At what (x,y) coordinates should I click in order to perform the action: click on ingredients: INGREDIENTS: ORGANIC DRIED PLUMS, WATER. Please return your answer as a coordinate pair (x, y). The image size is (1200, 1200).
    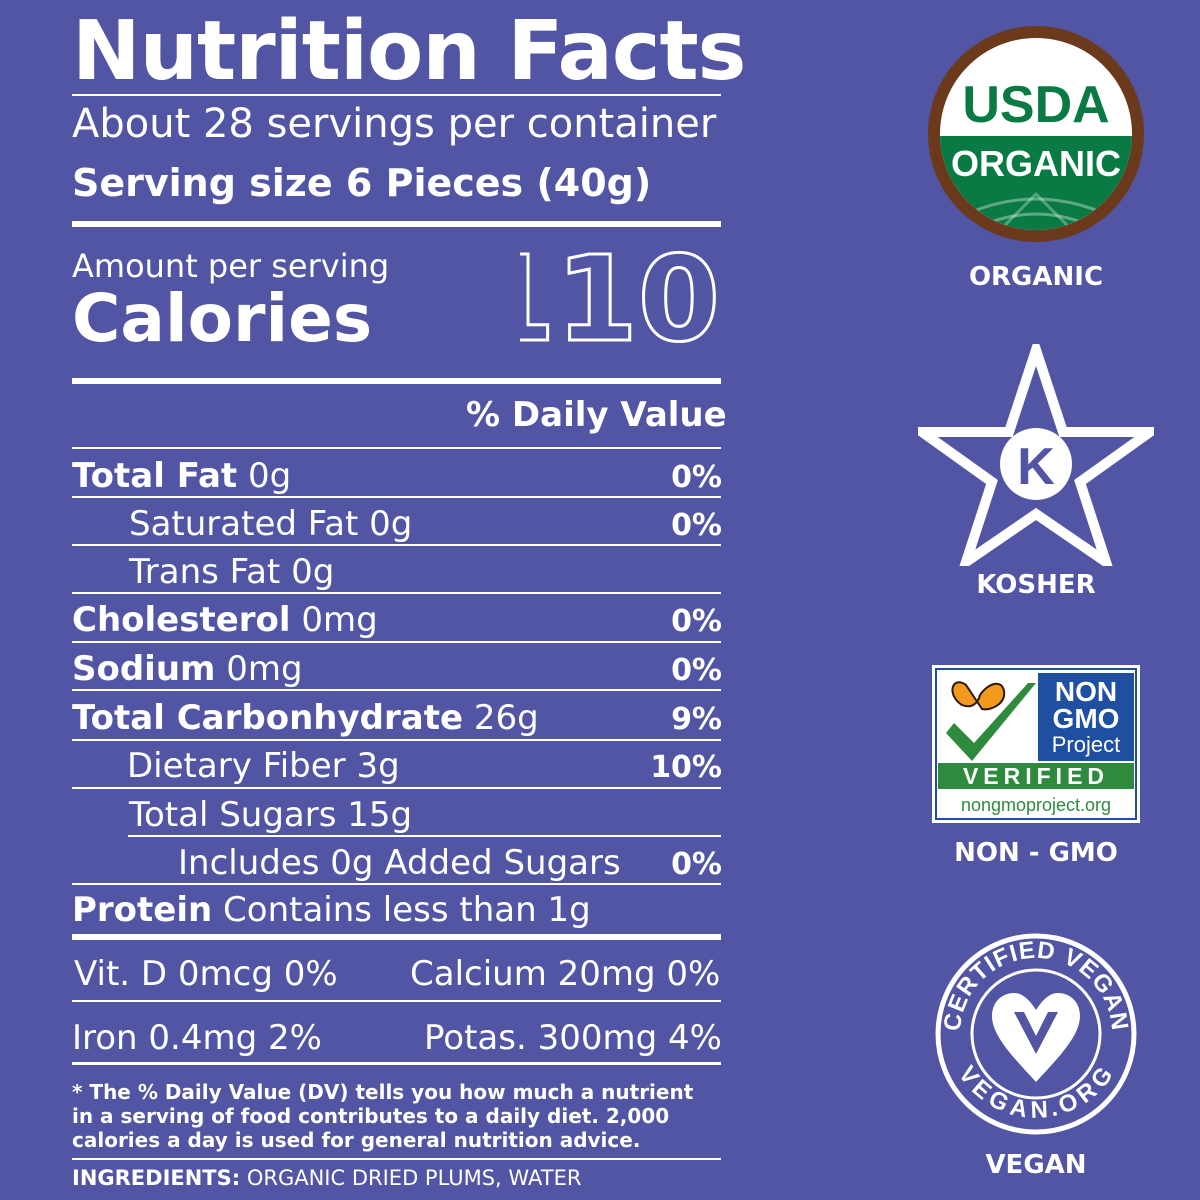
    Looking at the image, I should click on (327, 1178).